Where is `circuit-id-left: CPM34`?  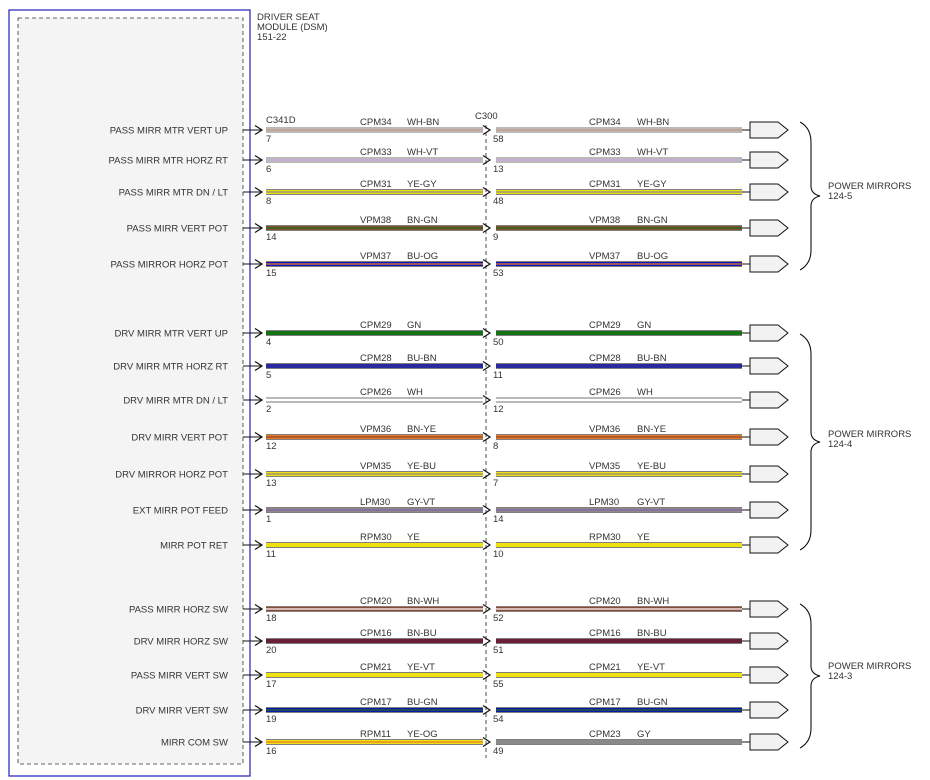 circuit-id-left: CPM34 is located at coordinates (376, 122).